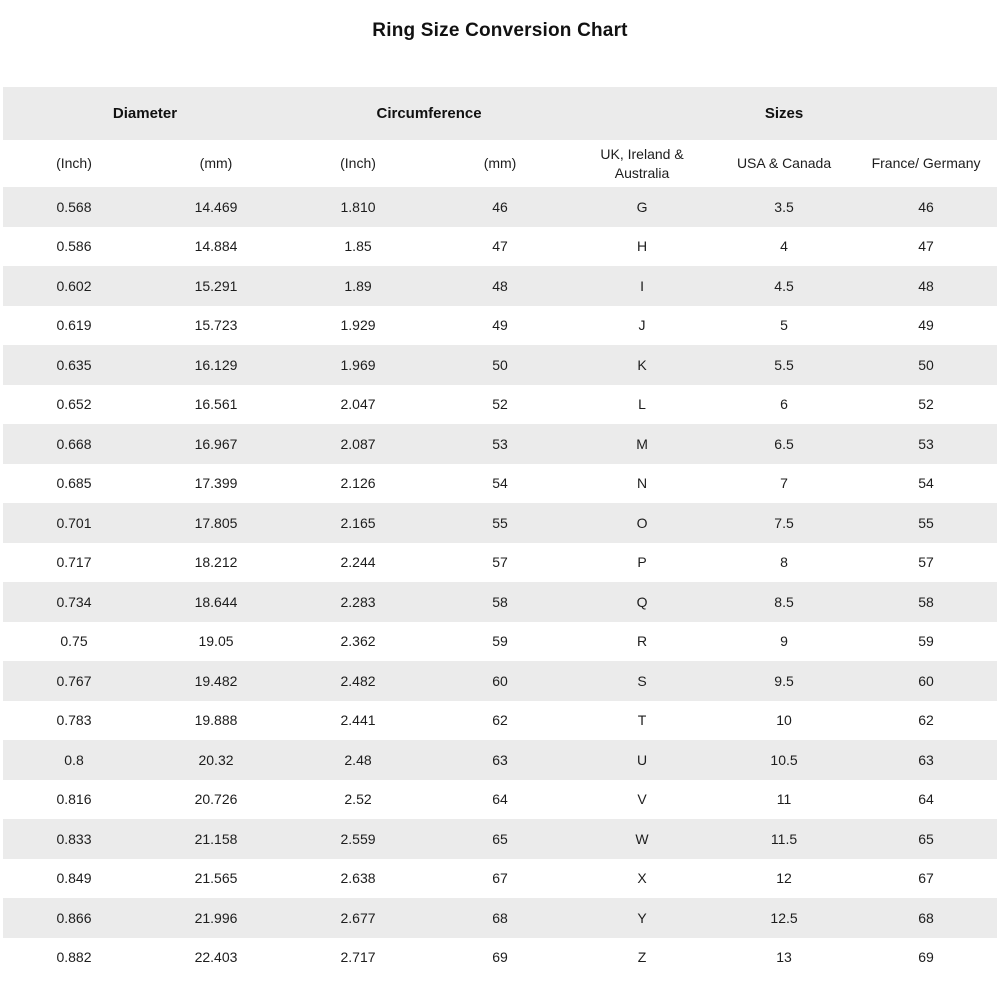 The width and height of the screenshot is (1000, 1000). Describe the element at coordinates (216, 404) in the screenshot. I see `table-cell: 16.561` at that location.